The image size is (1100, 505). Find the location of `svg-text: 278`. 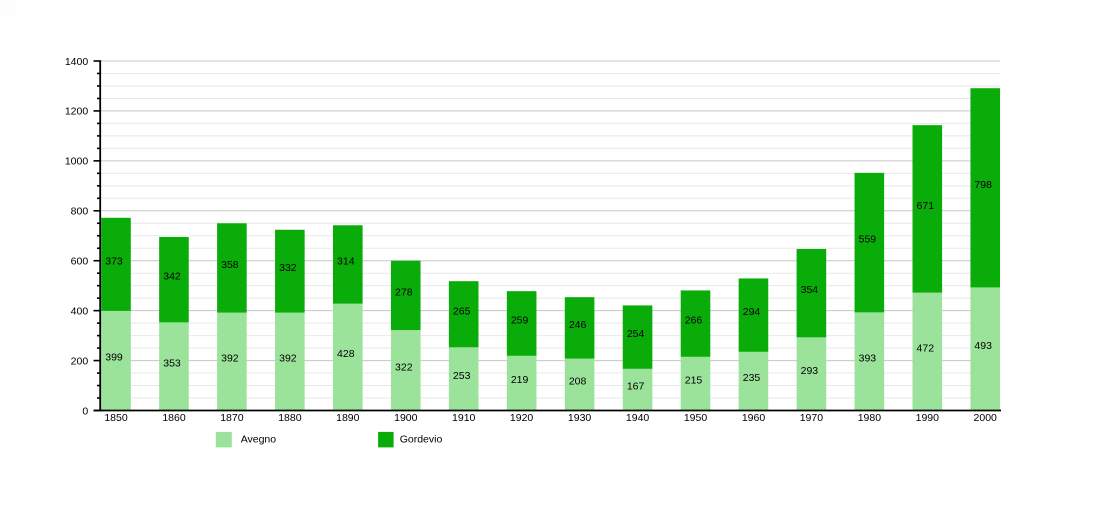

svg-text: 278 is located at coordinates (404, 292).